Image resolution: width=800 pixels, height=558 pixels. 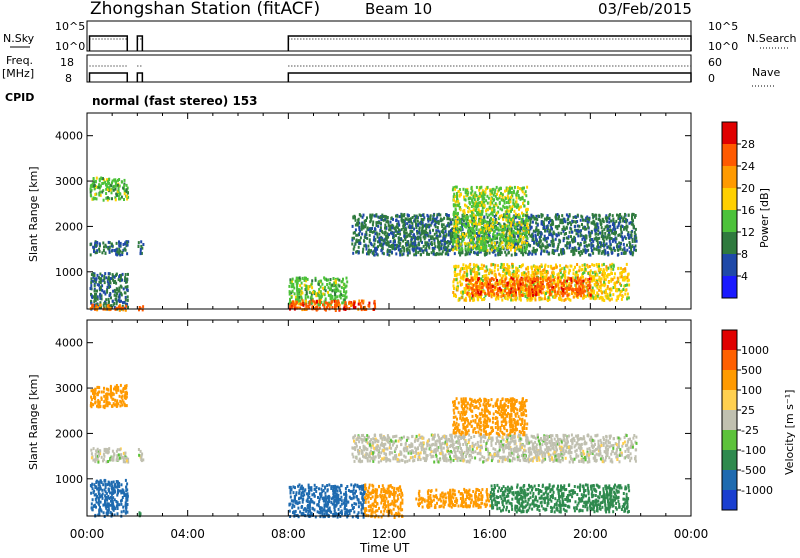 I want to click on nsky-label: N.Sky, so click(x=19, y=38).